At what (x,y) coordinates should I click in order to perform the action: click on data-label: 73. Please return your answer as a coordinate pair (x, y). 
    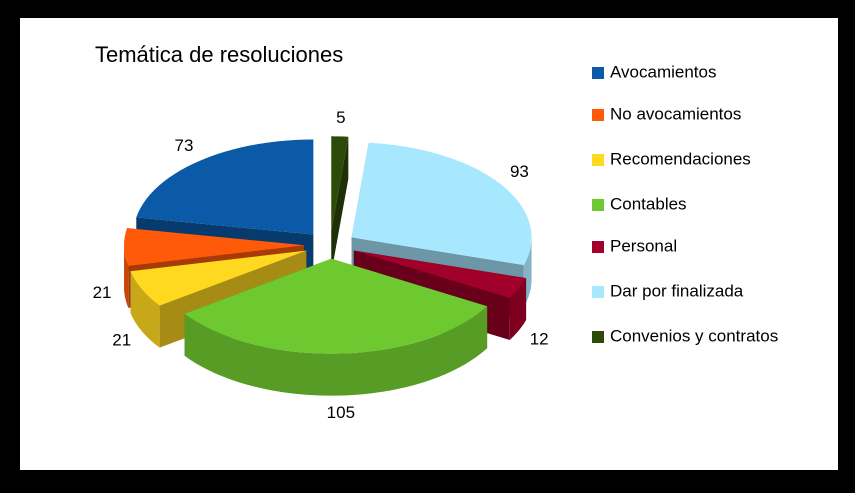
    Looking at the image, I should click on (184, 145).